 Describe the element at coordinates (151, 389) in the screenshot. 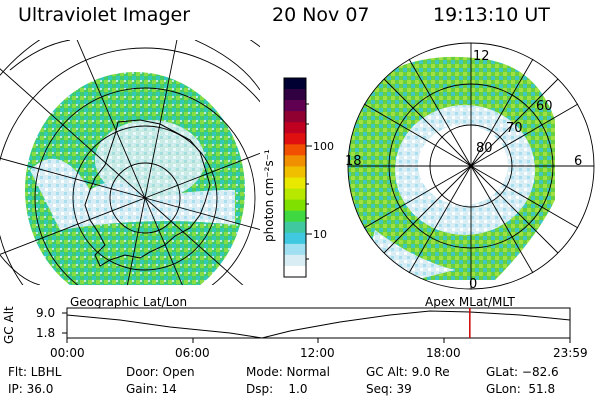

I see `info-gain: Gain: 14` at that location.